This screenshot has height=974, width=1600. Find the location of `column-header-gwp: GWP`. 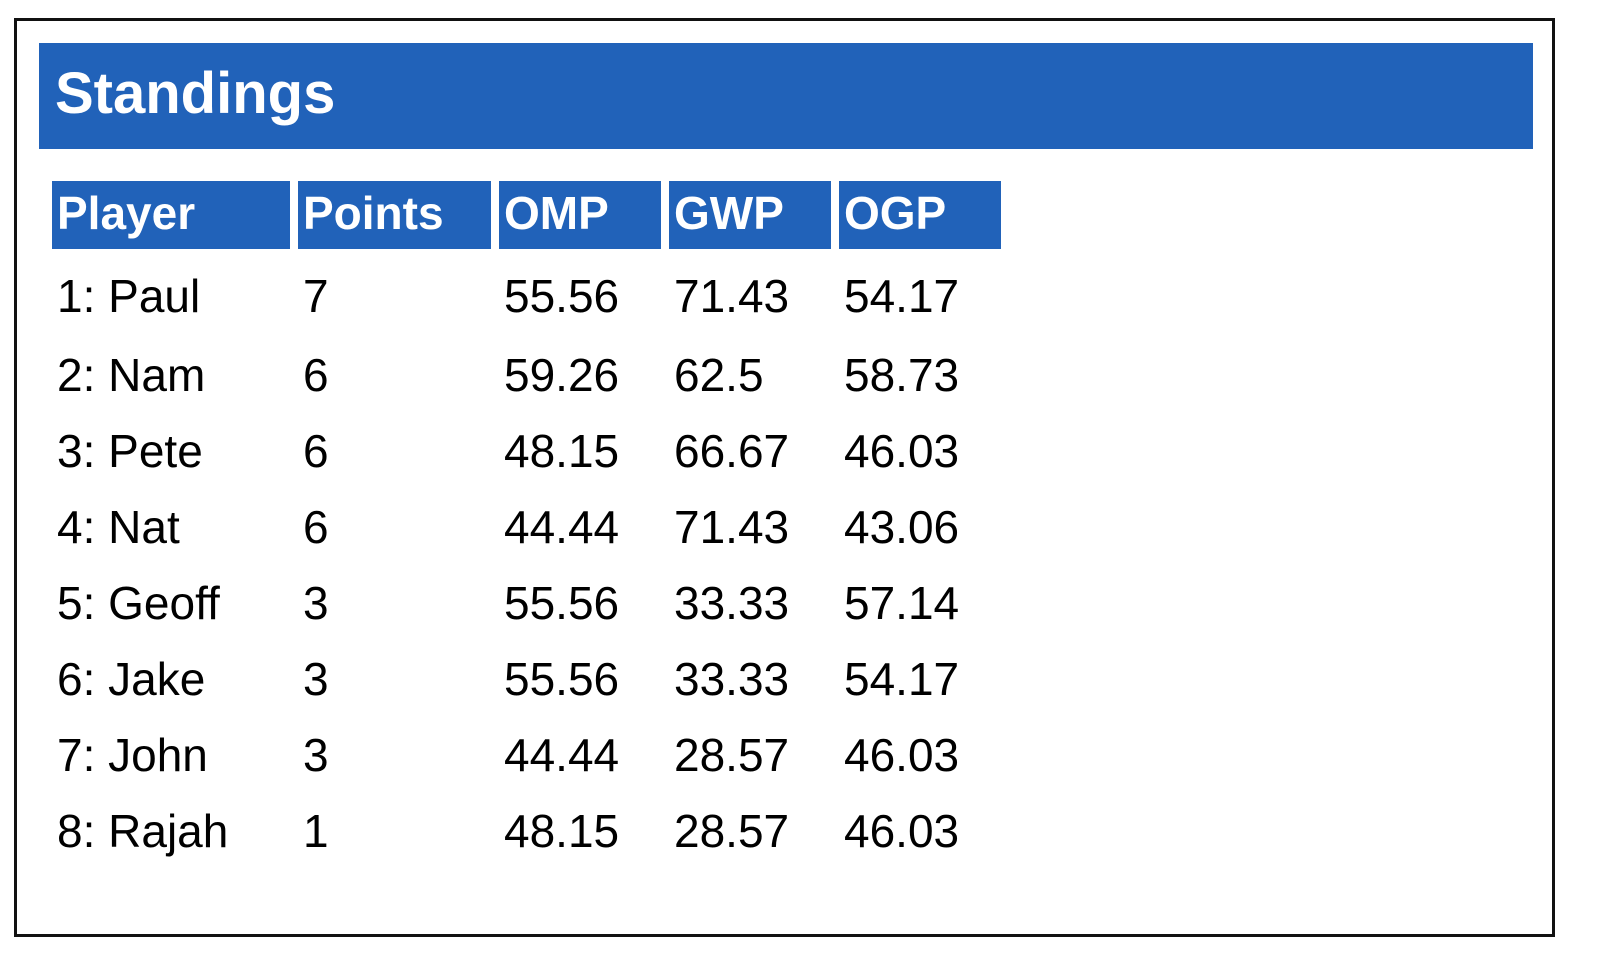

column-header-gwp: GWP is located at coordinates (750, 215).